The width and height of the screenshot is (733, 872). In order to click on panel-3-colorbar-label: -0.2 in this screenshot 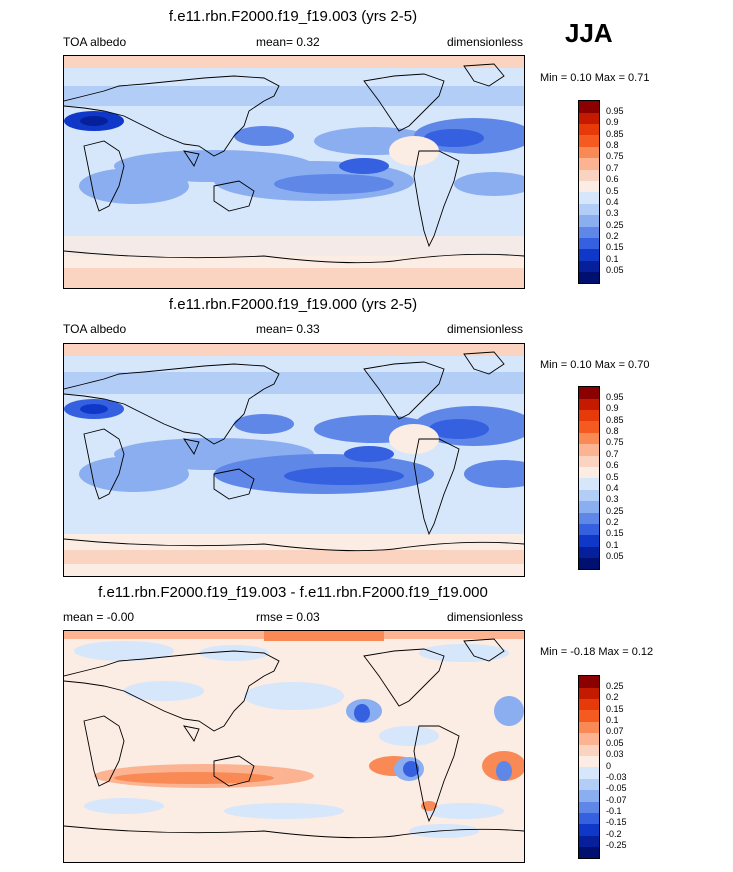, I will do `click(614, 834)`.